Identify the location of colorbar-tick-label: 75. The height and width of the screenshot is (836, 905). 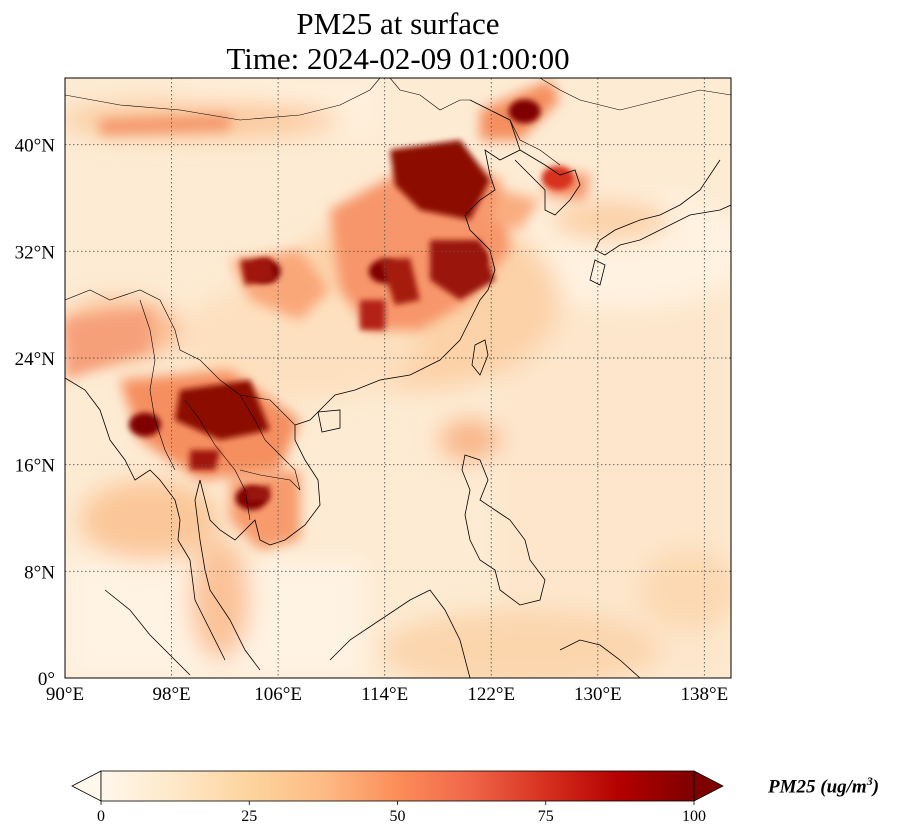
(546, 816).